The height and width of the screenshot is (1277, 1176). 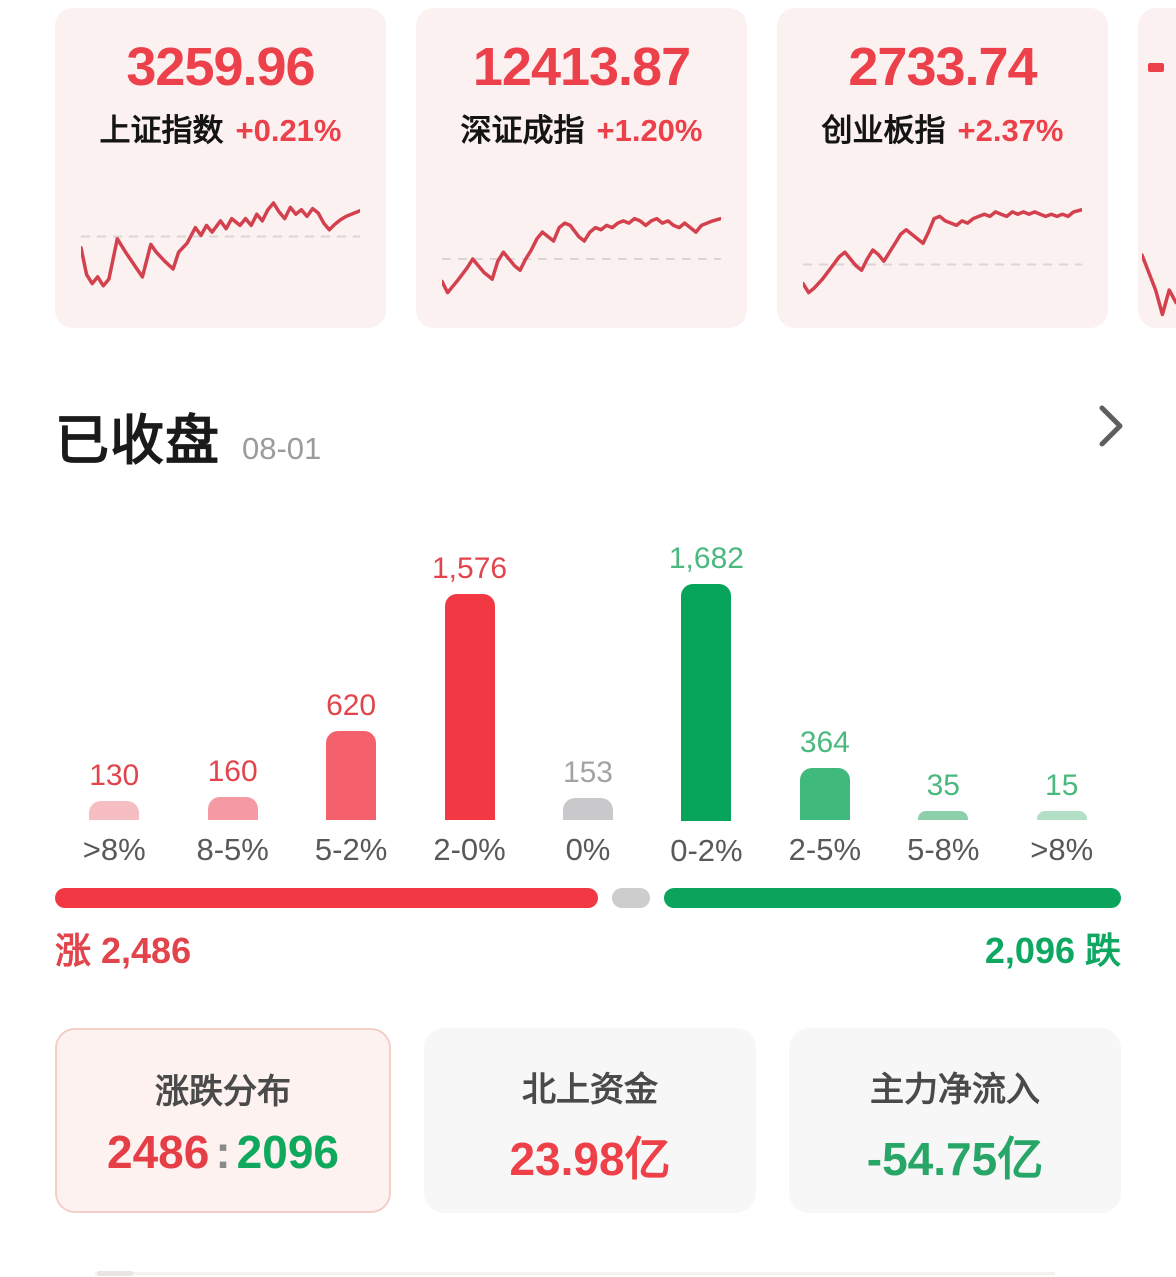 I want to click on decliners-count-label: 2,096 跌, so click(x=1052, y=950).